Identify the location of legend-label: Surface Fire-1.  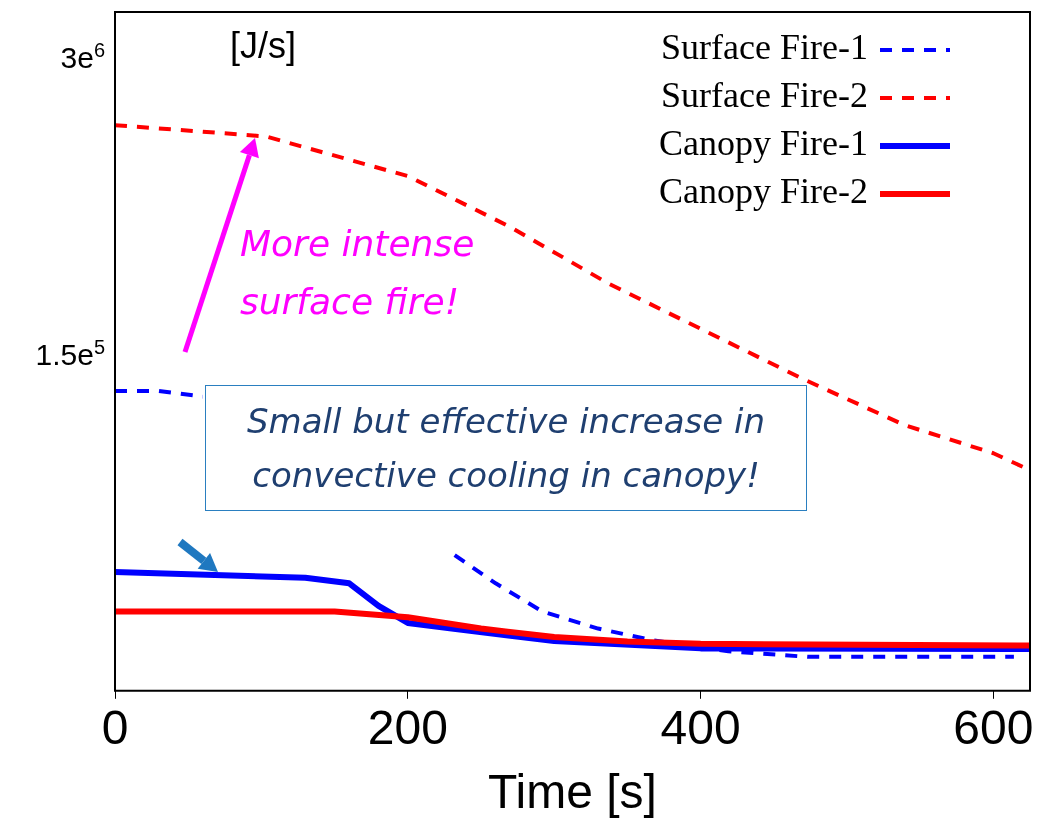
(764, 47).